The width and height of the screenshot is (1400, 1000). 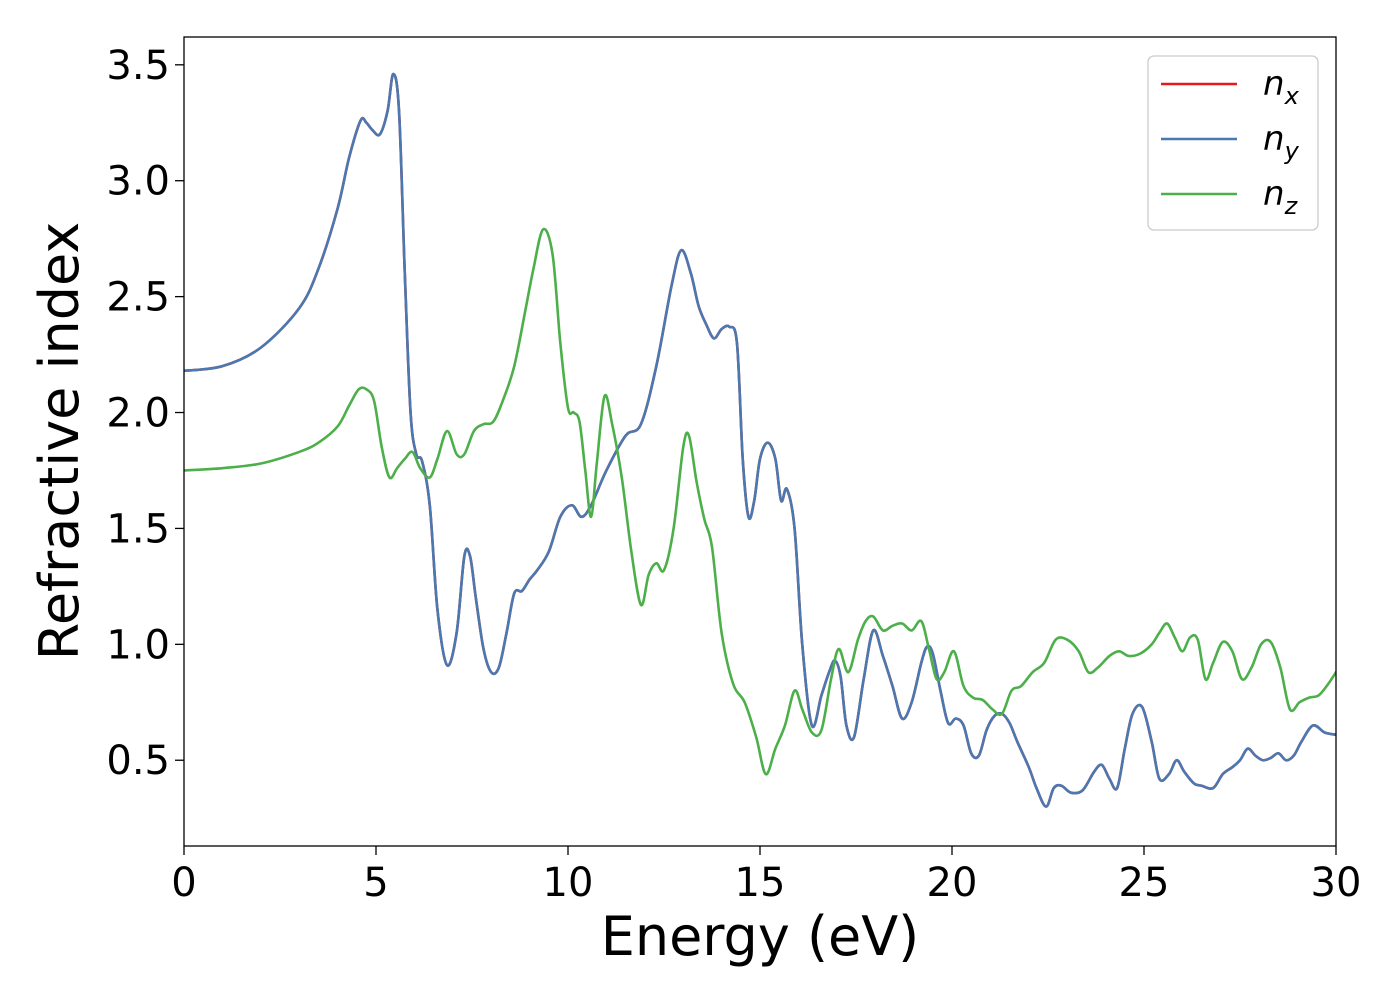 I want to click on x-axis-label: Energy (eV), so click(x=760, y=936).